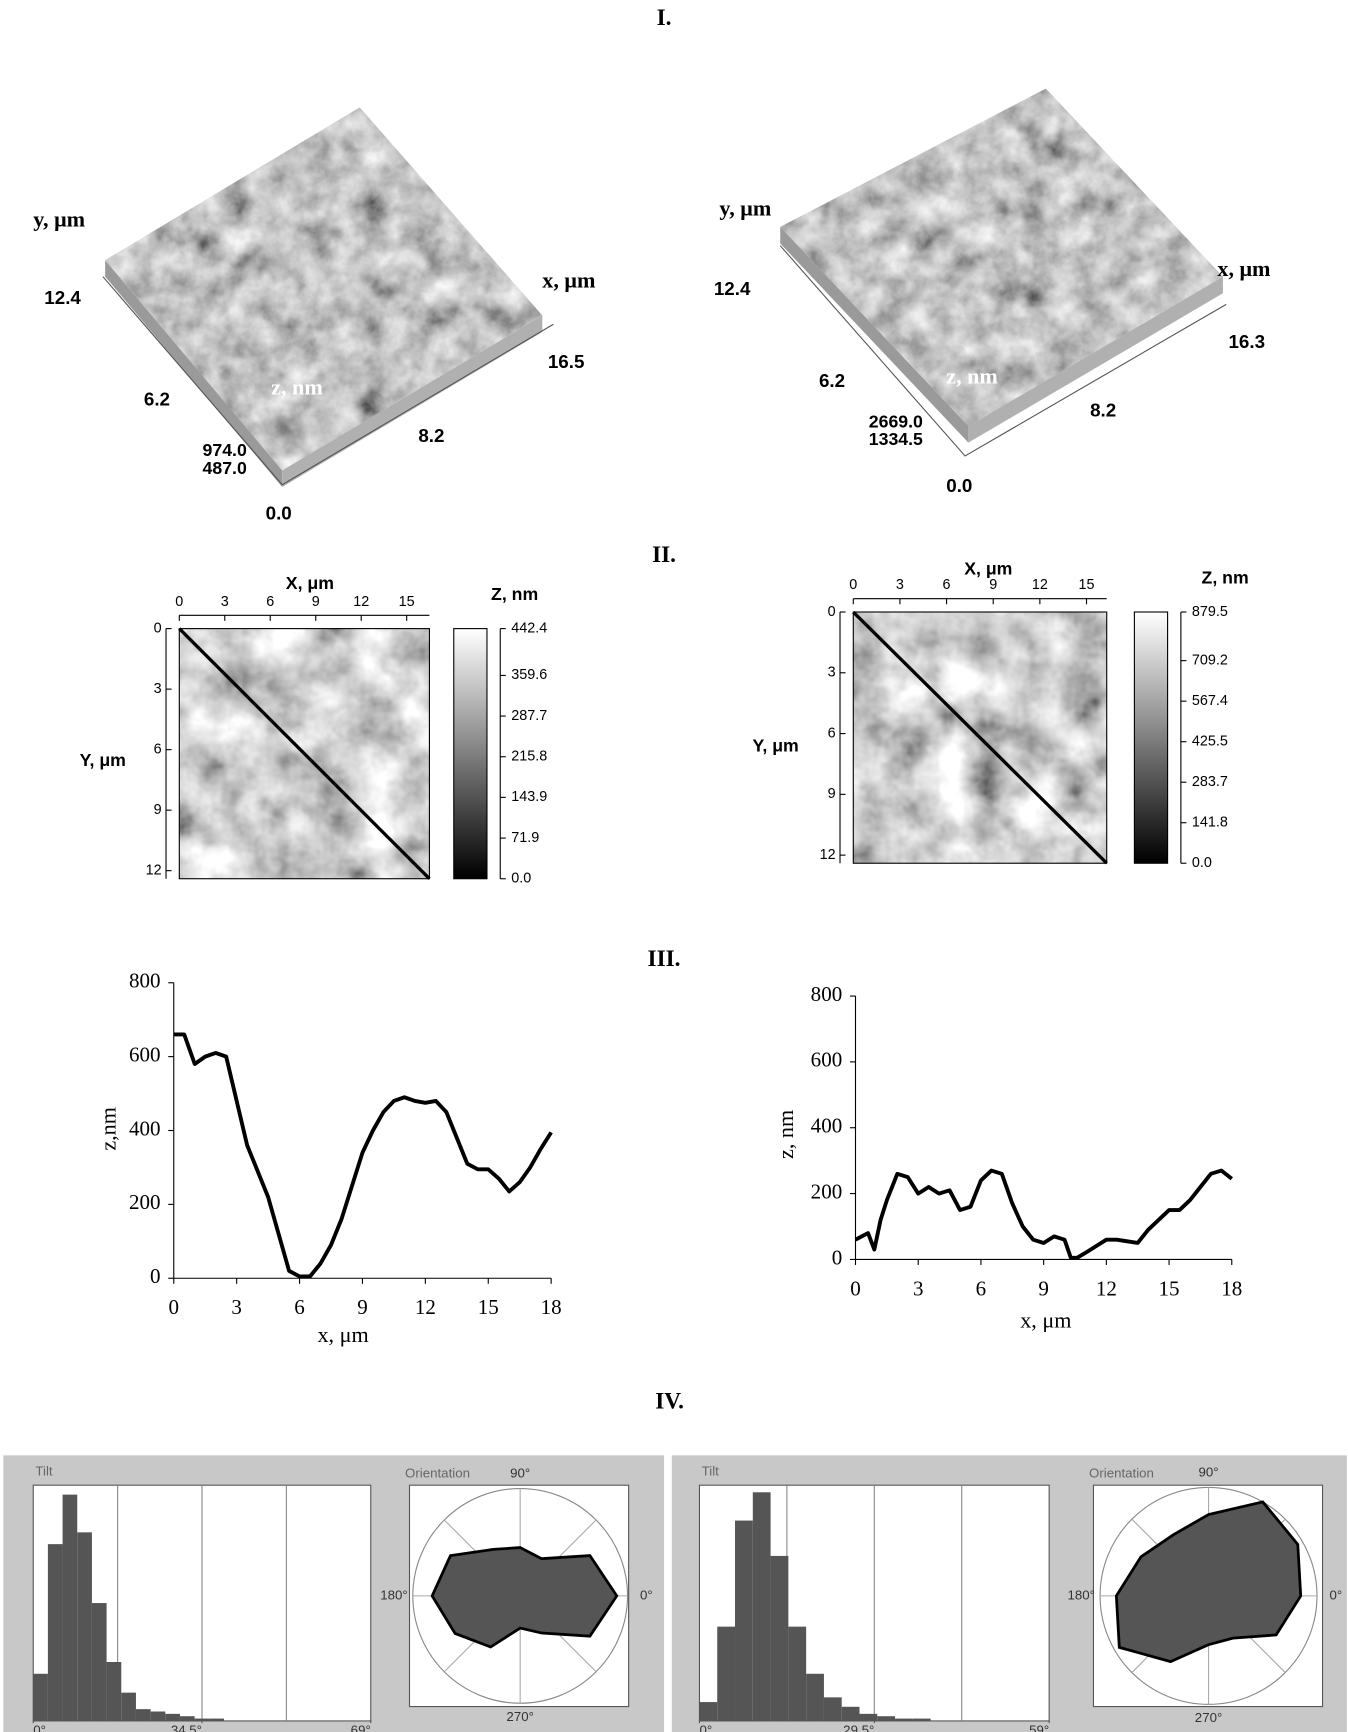 The height and width of the screenshot is (1732, 1348). Describe the element at coordinates (664, 365) in the screenshot. I see `surface-axes` at that location.